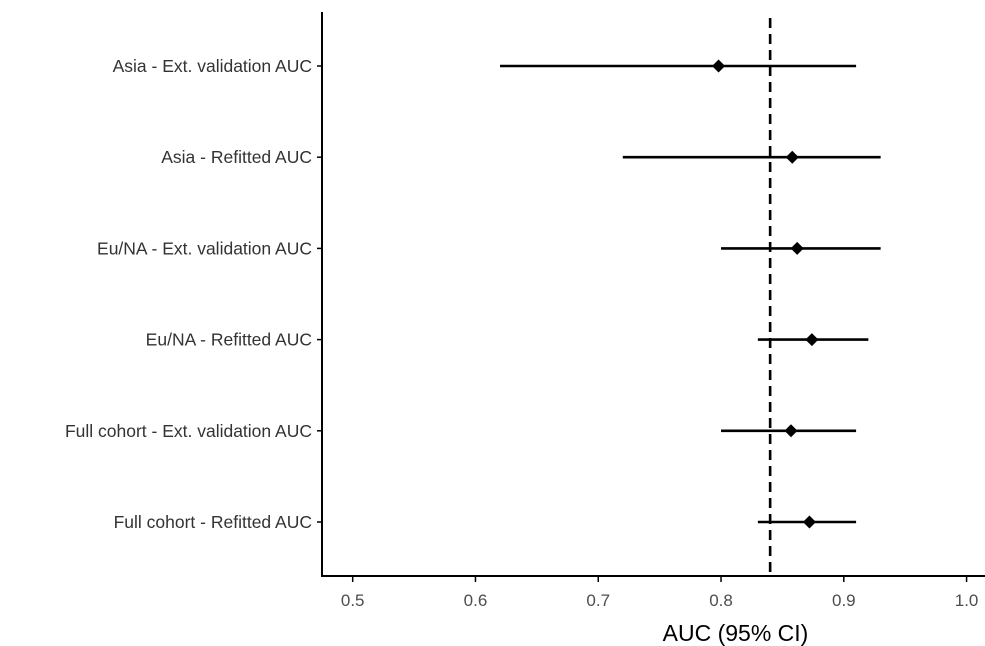 The image size is (985, 646). Describe the element at coordinates (598, 600) in the screenshot. I see `x-tick-label: 0.7` at that location.